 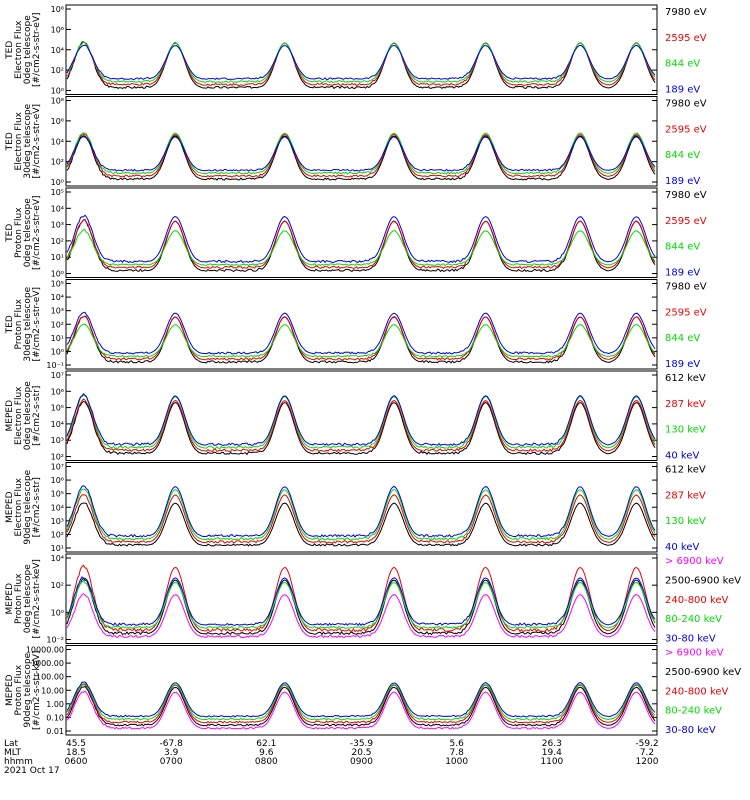 What do you see at coordinates (552, 744) in the screenshot?
I see `x-tick-label: 26.3` at bounding box center [552, 744].